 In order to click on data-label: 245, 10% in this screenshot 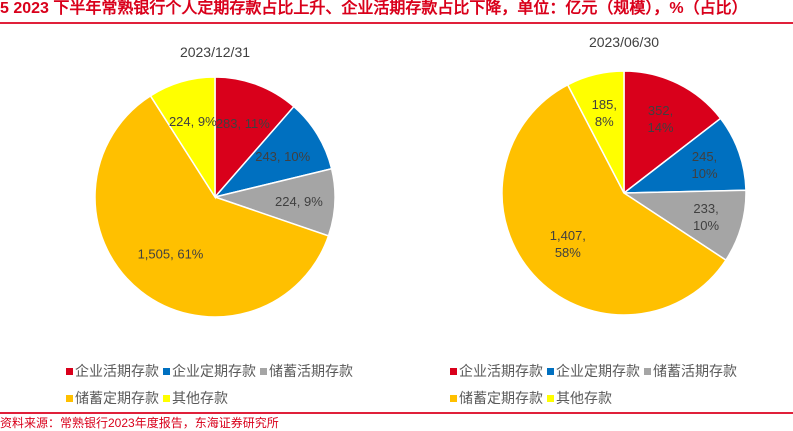, I will do `click(705, 165)`.